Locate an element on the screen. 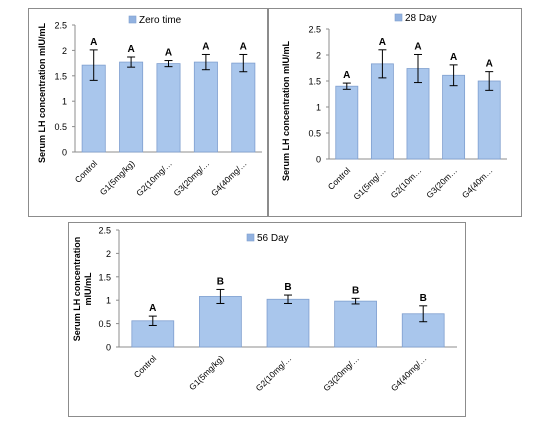  legend-label: Zero time is located at coordinates (160, 20).